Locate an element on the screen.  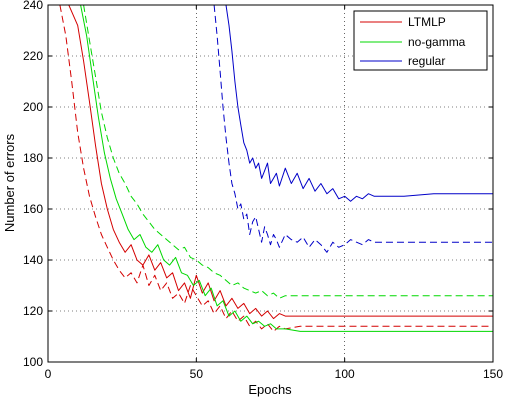
x-tick-label: 150 is located at coordinates (493, 374).